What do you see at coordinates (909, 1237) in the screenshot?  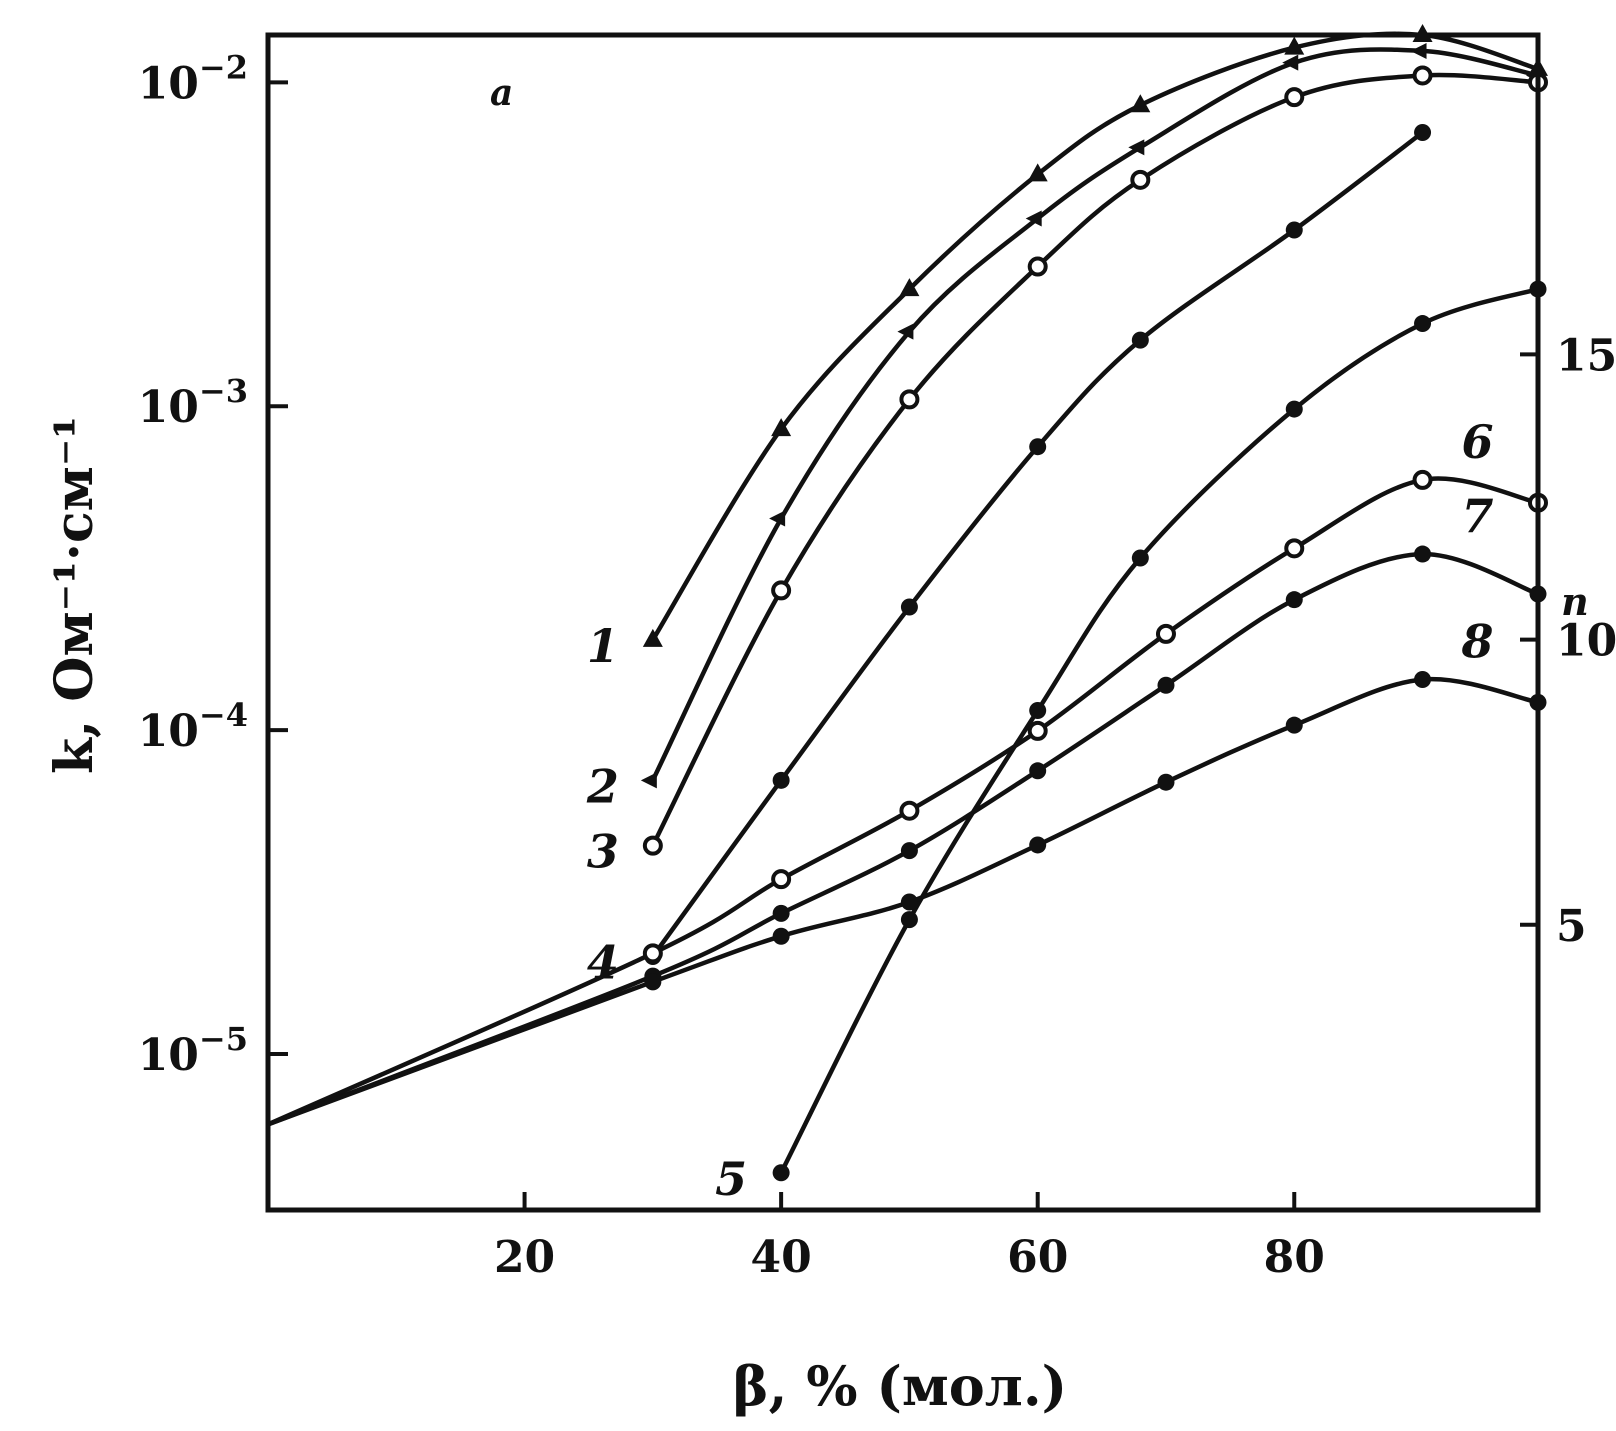 I see `x-axis-ticks: 20 40 60 80` at bounding box center [909, 1237].